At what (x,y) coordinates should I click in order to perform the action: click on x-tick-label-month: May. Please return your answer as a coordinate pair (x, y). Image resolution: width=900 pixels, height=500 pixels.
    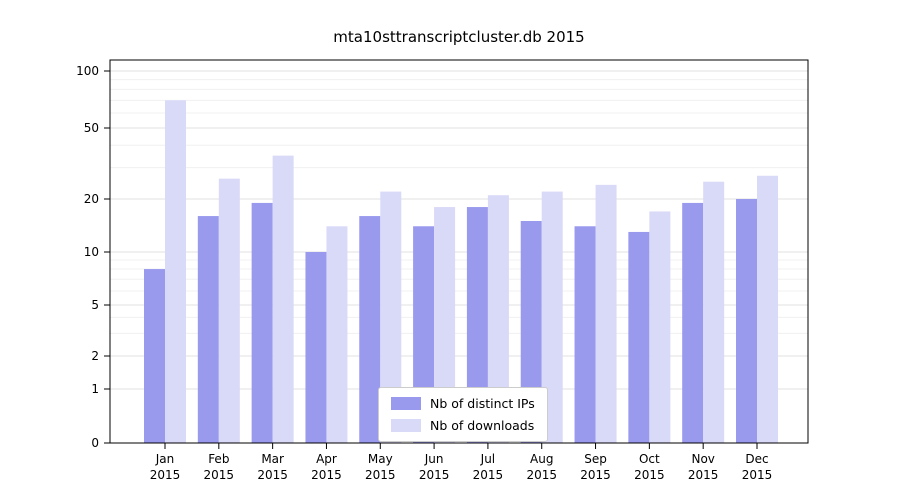
    Looking at the image, I should click on (380, 459).